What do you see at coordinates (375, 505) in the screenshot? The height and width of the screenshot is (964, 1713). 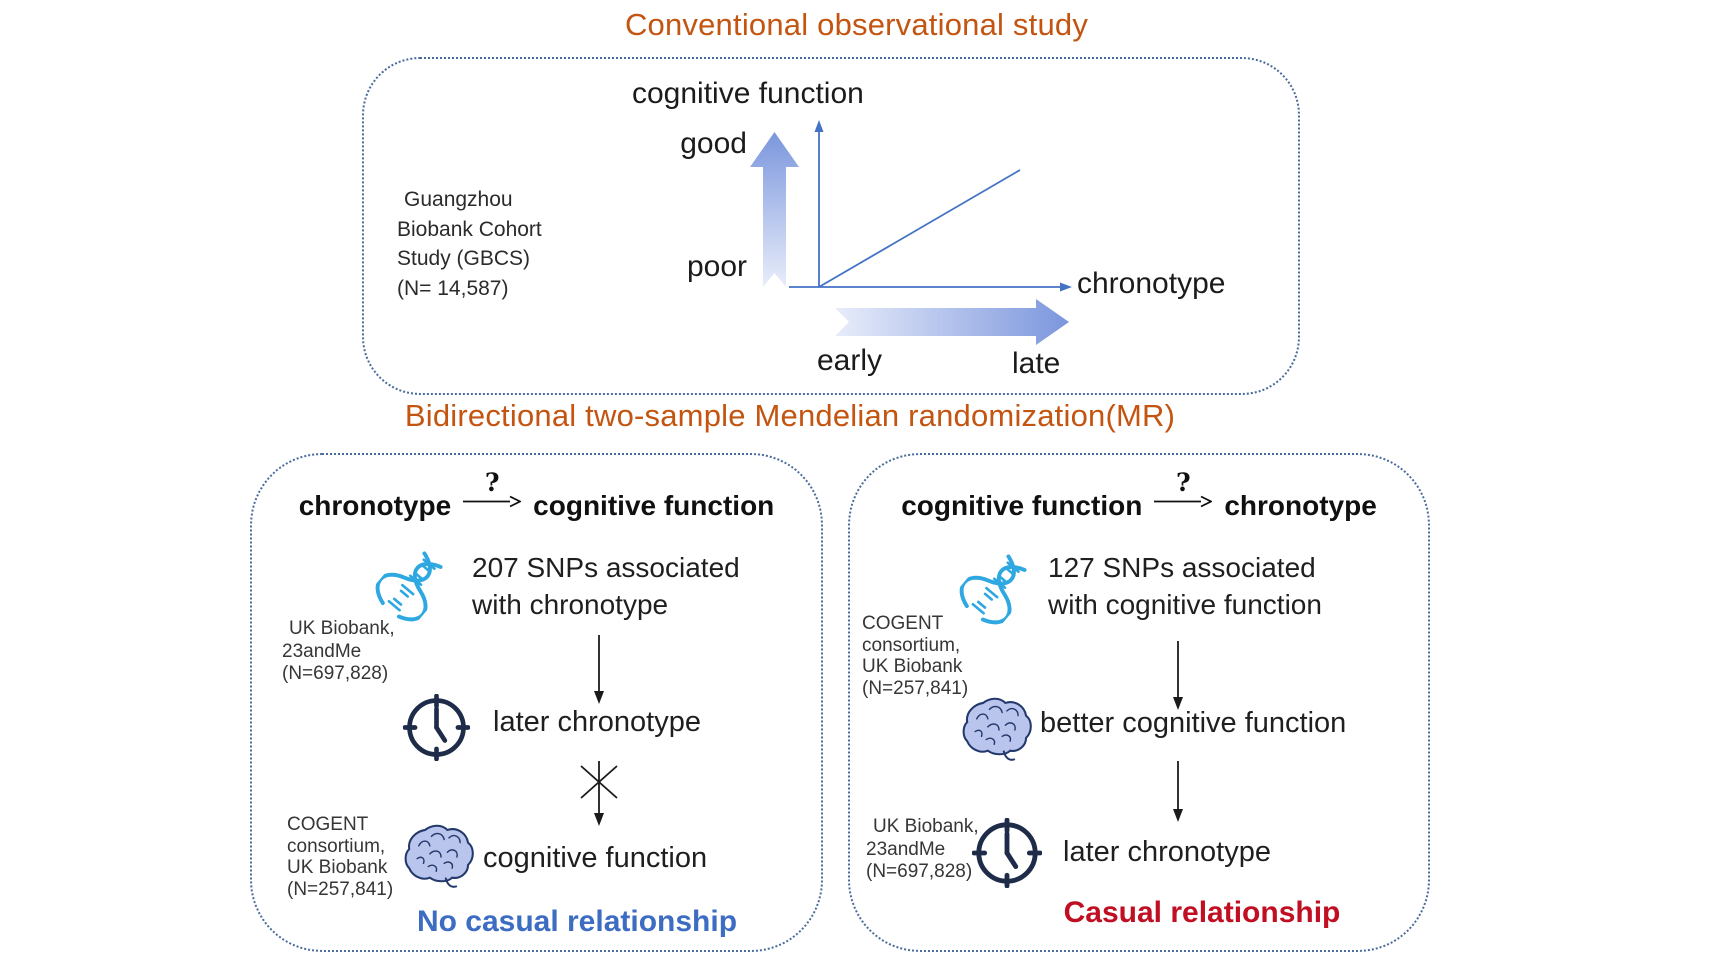 I see `exposure-label: chronotype` at bounding box center [375, 505].